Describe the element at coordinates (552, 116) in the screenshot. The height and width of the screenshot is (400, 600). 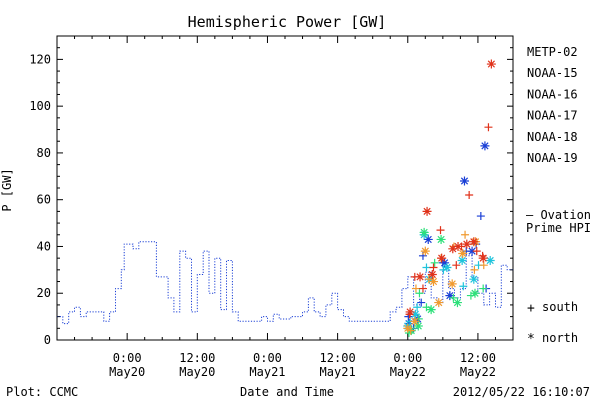
I see `legend-entry-noaa-17: NOAA-17` at that location.